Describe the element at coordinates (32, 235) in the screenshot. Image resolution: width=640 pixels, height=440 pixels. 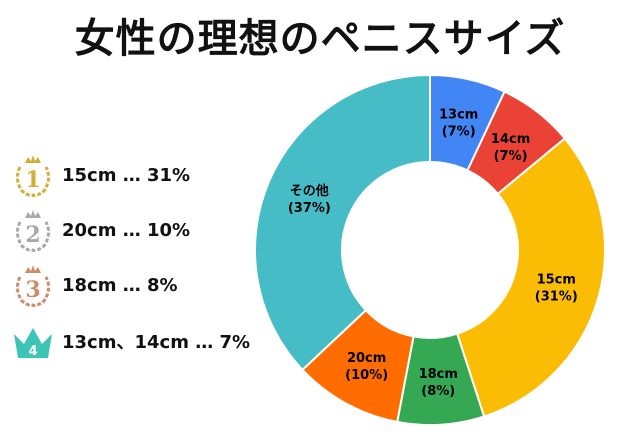
I see `svg-text: 2` at that location.